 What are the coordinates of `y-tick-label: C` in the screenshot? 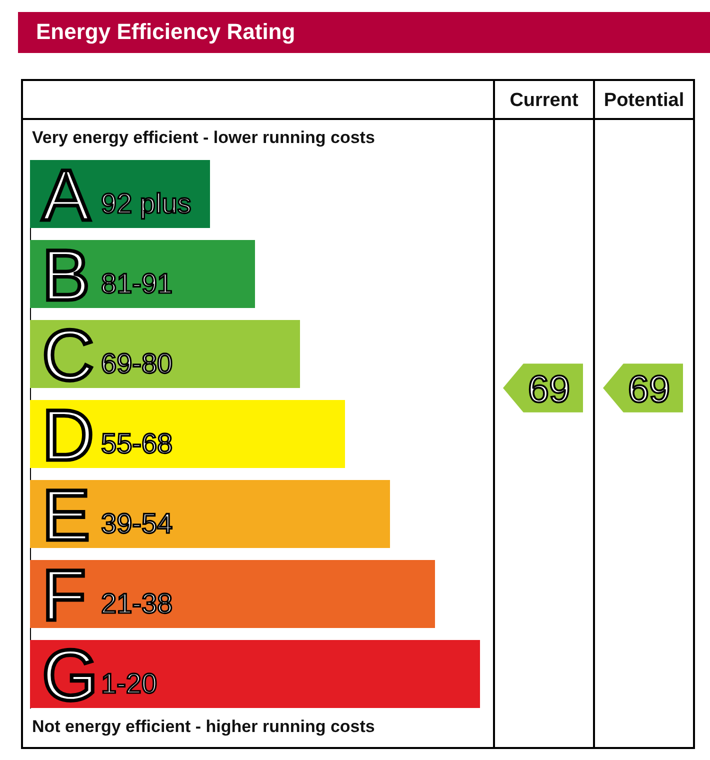 It's located at (68, 356).